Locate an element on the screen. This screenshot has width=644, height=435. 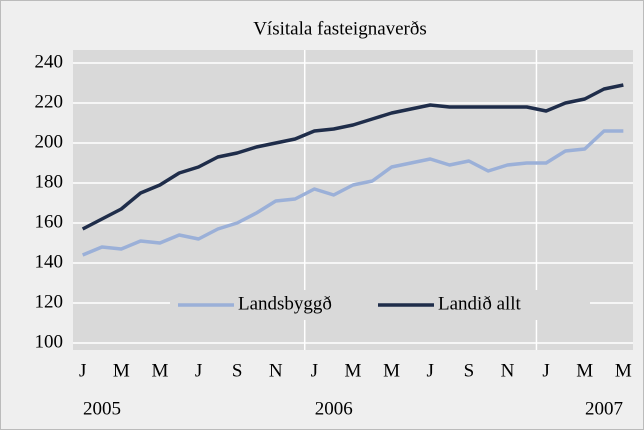
legend-label: Landsbyggð is located at coordinates (285, 303).